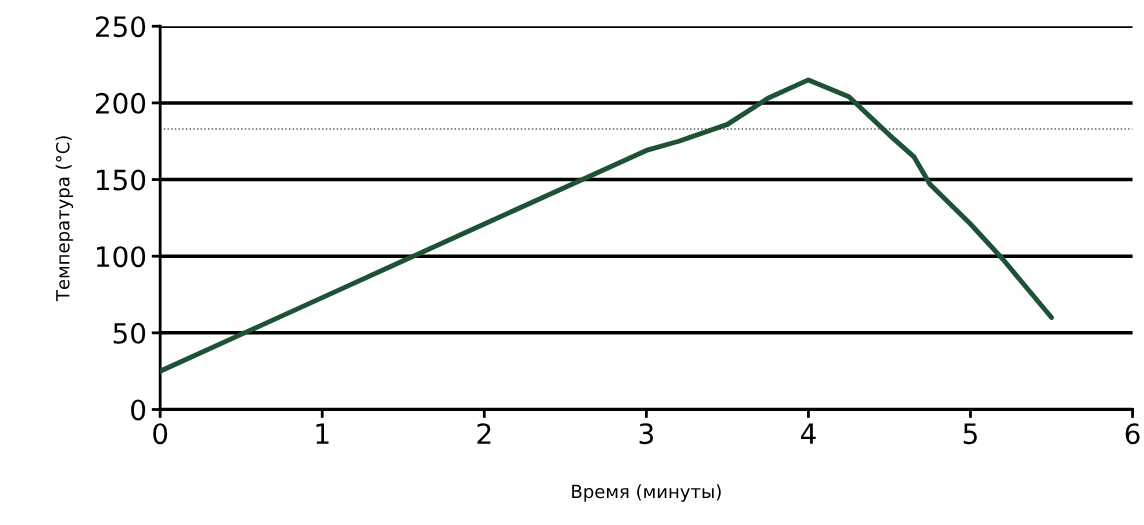 This screenshot has height=525, width=1144. What do you see at coordinates (120, 103) in the screenshot?
I see `y-tick-label: 200` at bounding box center [120, 103].